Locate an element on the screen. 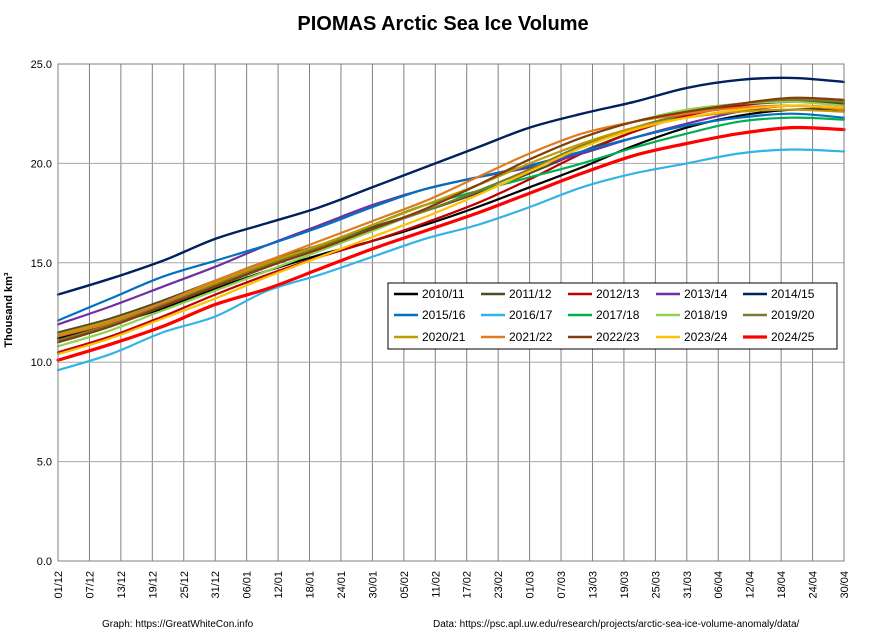 Image resolution: width=872 pixels, height=639 pixels. x-tick-label: 31/03 is located at coordinates (688, 585).